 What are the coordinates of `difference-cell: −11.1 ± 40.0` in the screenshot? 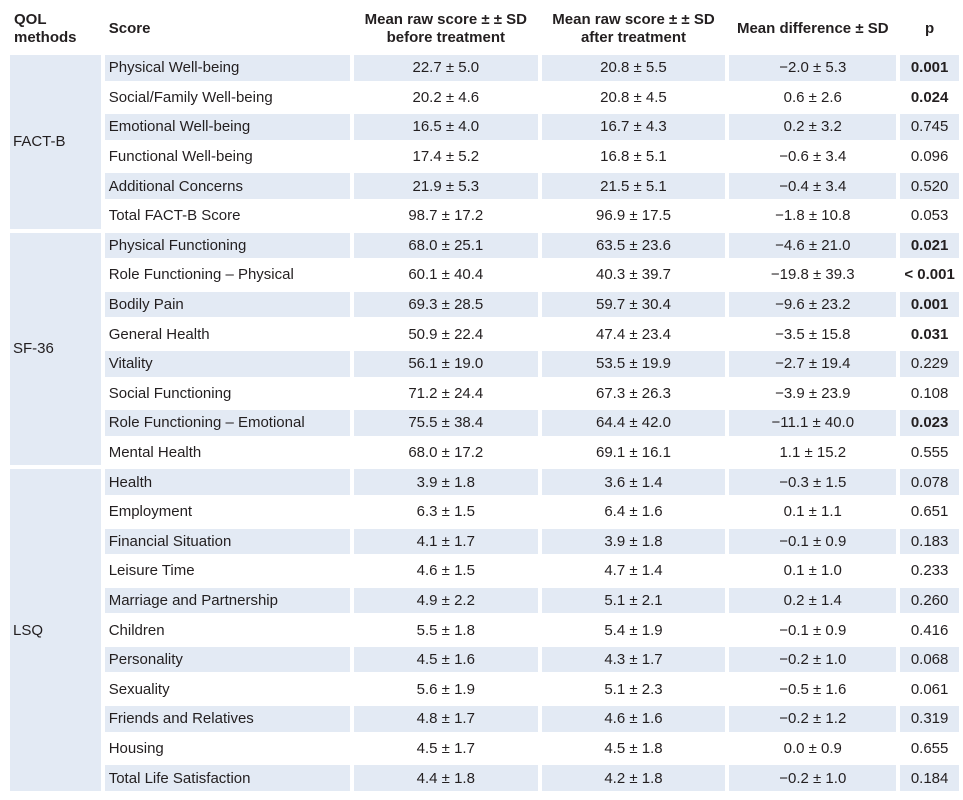 It's located at (813, 423).